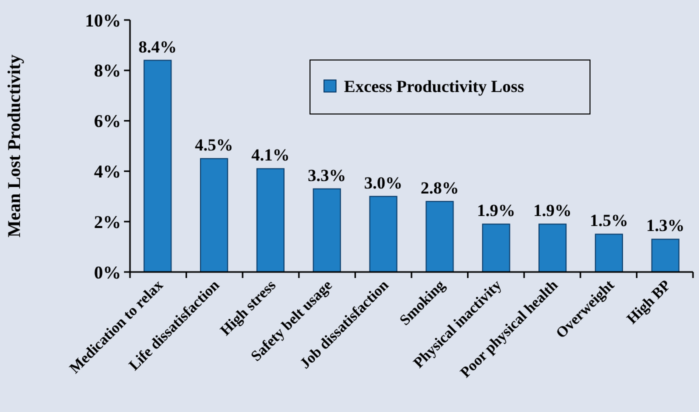  What do you see at coordinates (383, 182) in the screenshot?
I see `data-label: 3.0%` at bounding box center [383, 182].